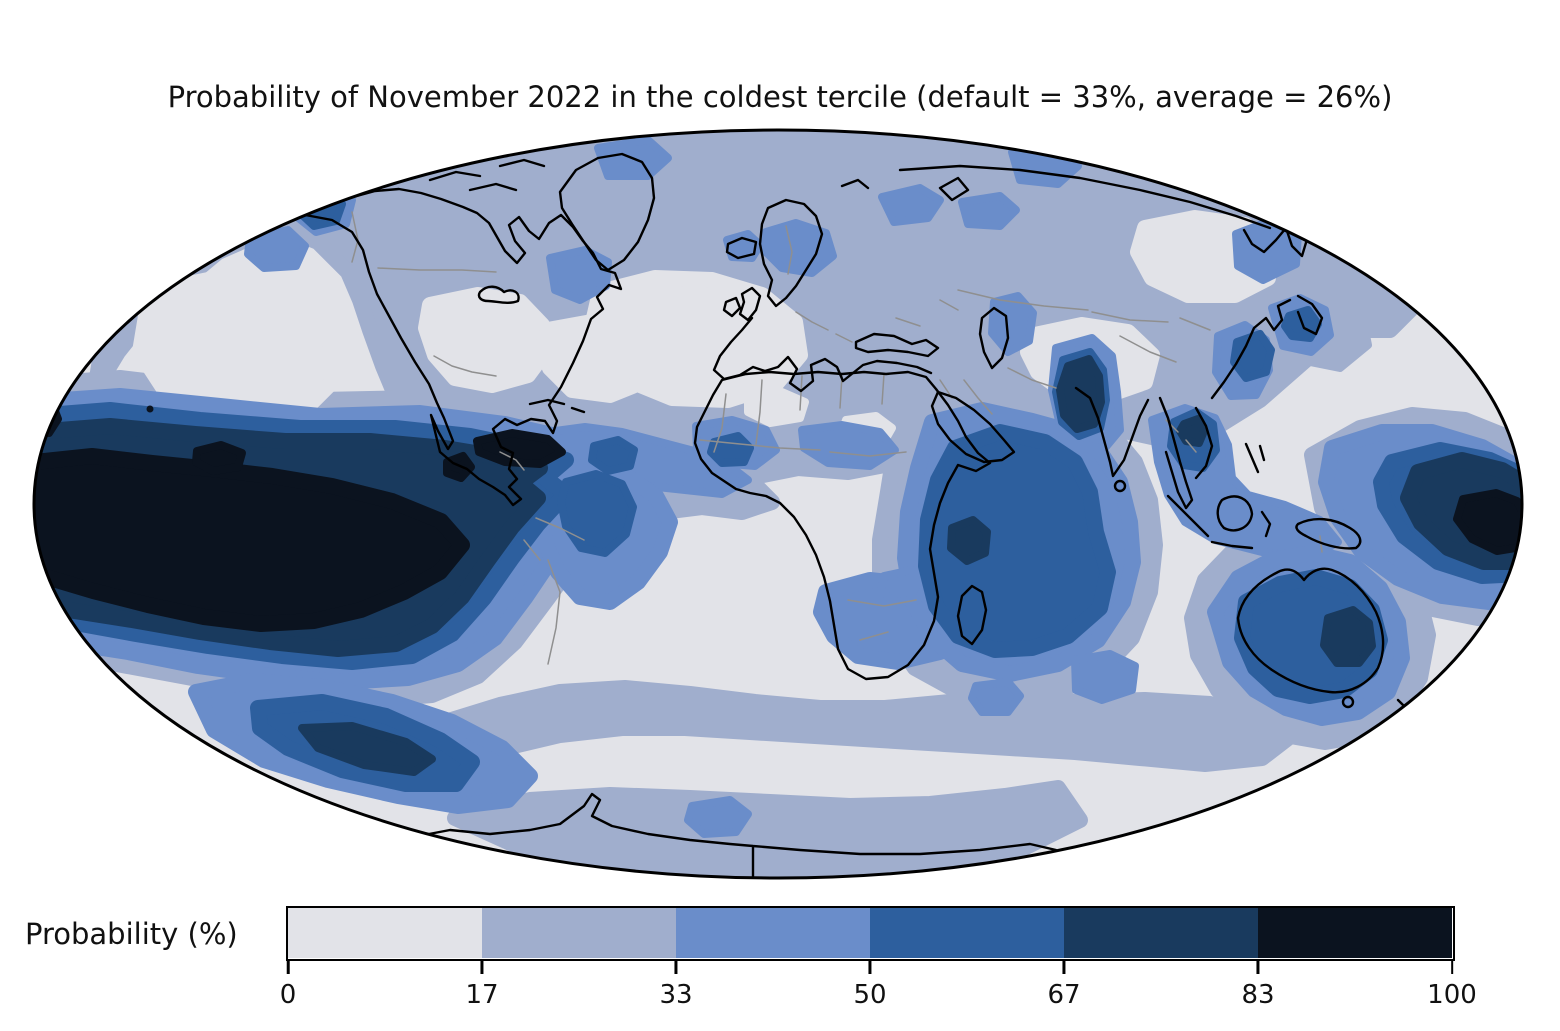 This screenshot has width=1560, height=1031. I want to click on arctic-islands, so click(649, 175).